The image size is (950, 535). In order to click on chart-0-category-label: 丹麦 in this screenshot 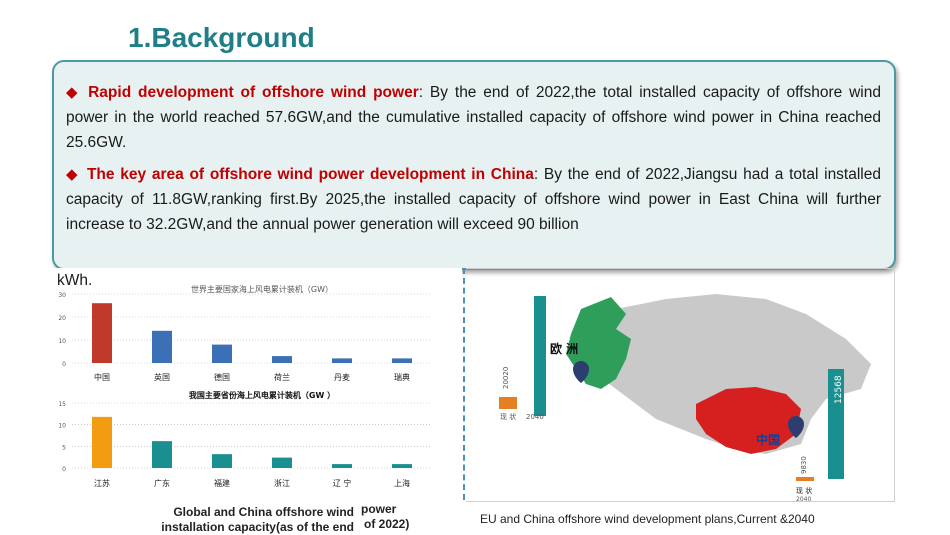, I will do `click(342, 377)`.